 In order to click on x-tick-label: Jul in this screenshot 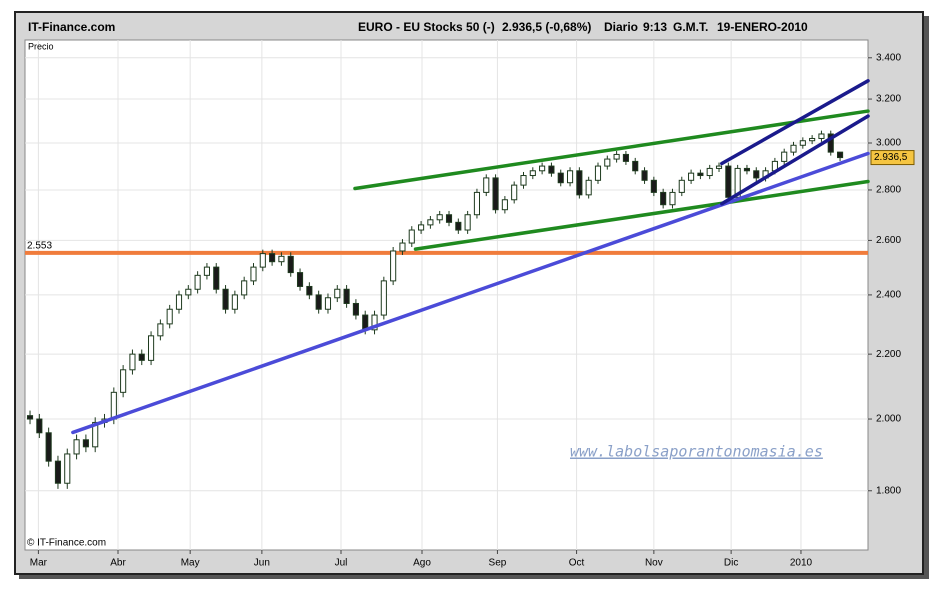, I will do `click(341, 563)`.